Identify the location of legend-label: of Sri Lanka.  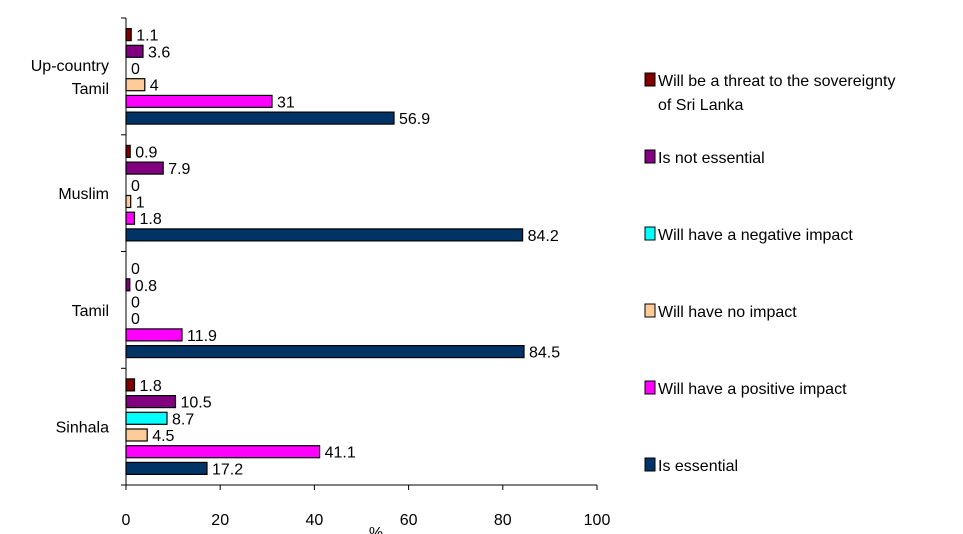
(700, 105).